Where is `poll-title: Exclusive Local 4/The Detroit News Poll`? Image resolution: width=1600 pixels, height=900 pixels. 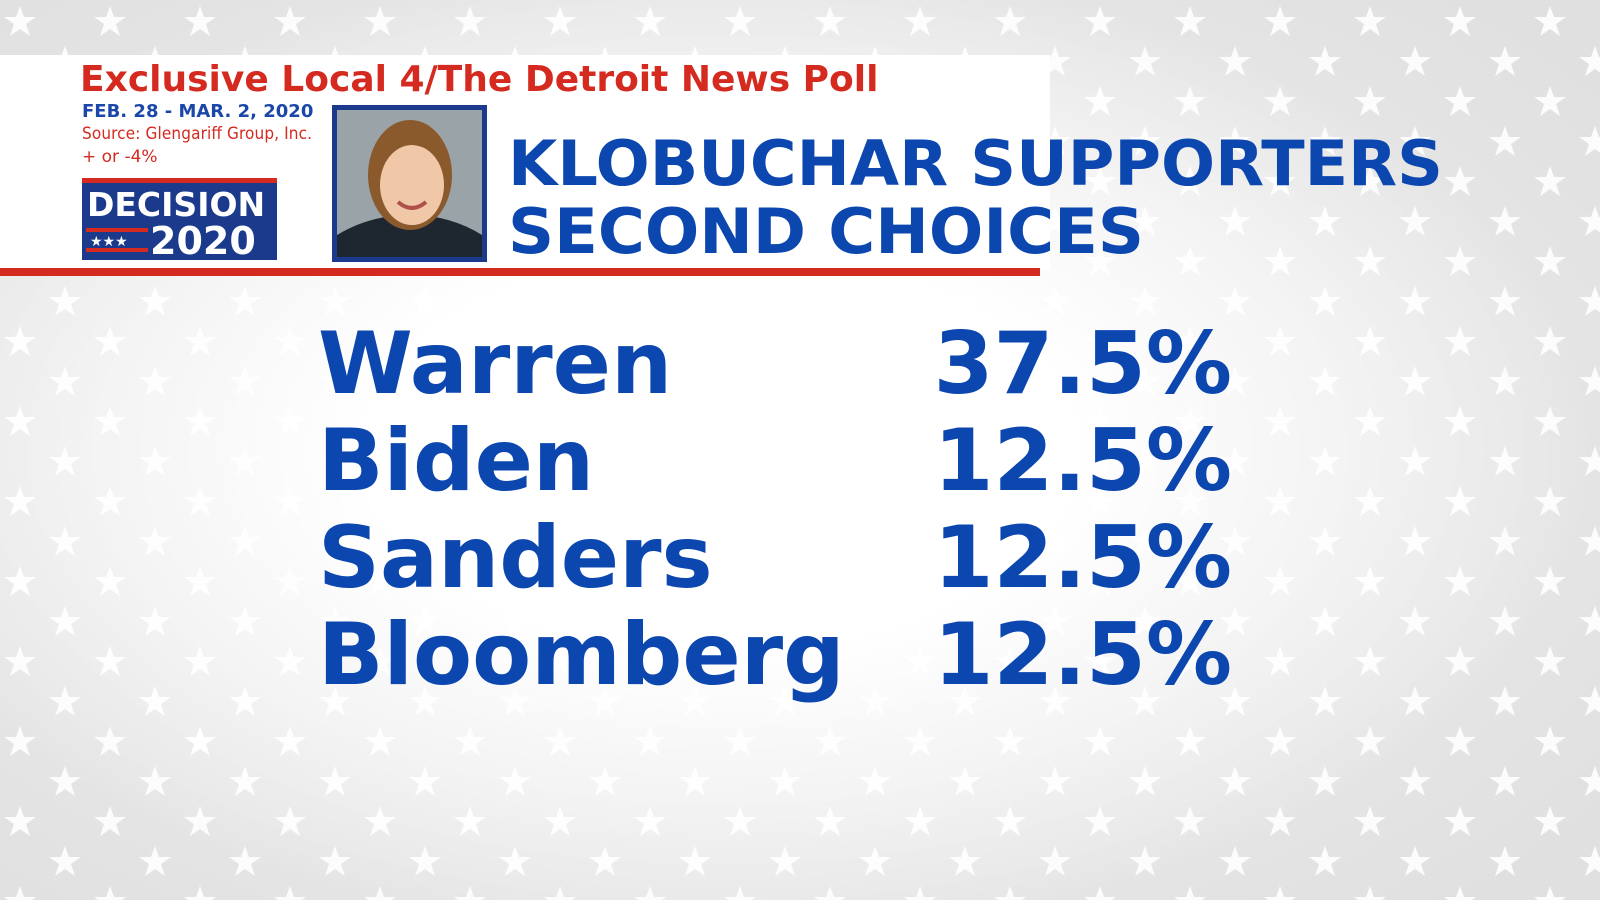
poll-title: Exclusive Local 4/The Detroit News Poll is located at coordinates (479, 79).